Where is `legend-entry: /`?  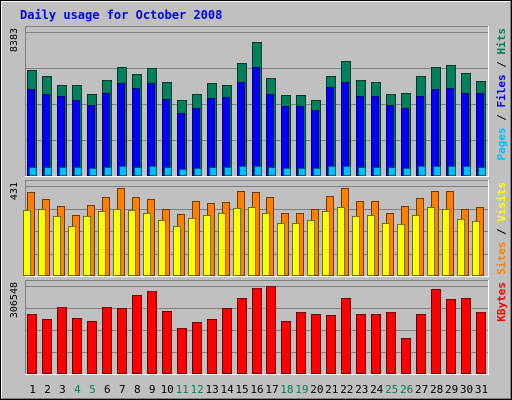 legend-entry: / is located at coordinates (501, 65).